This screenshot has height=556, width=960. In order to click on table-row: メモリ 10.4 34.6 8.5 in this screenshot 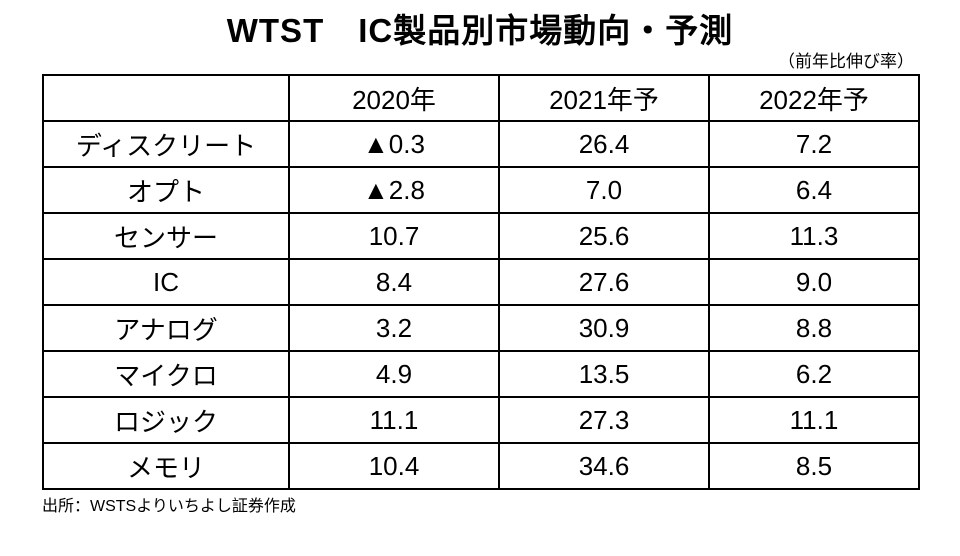, I will do `click(481, 466)`.